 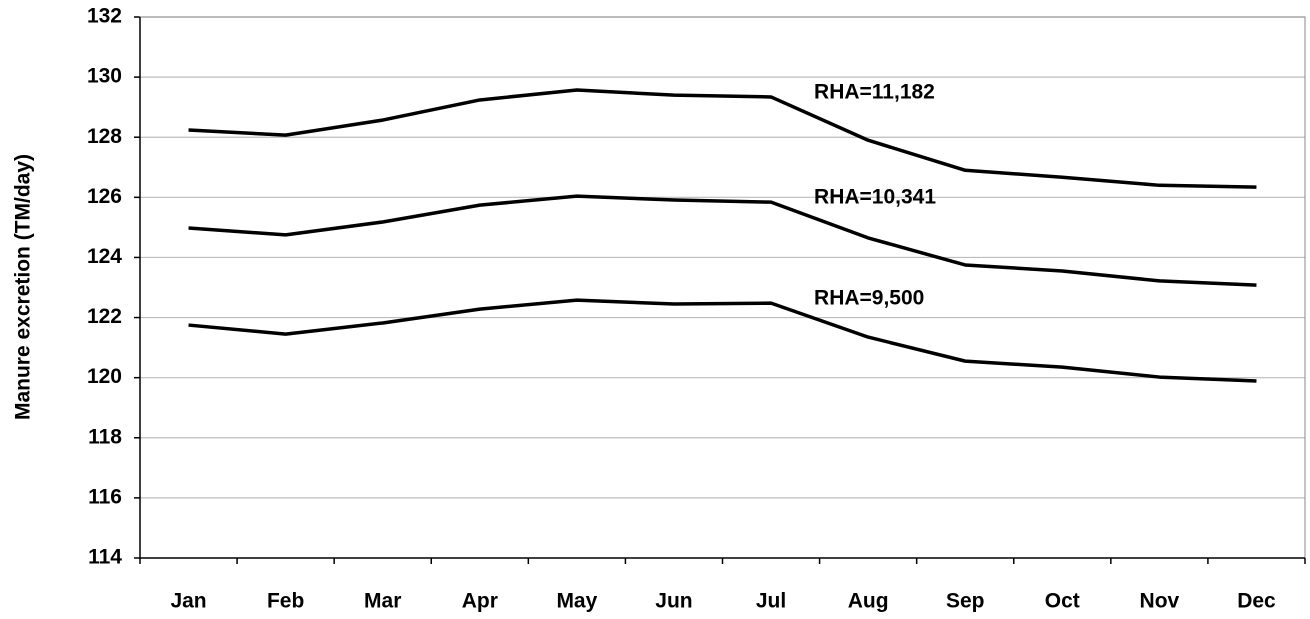 I want to click on x-tick-label: Apr, so click(x=480, y=601).